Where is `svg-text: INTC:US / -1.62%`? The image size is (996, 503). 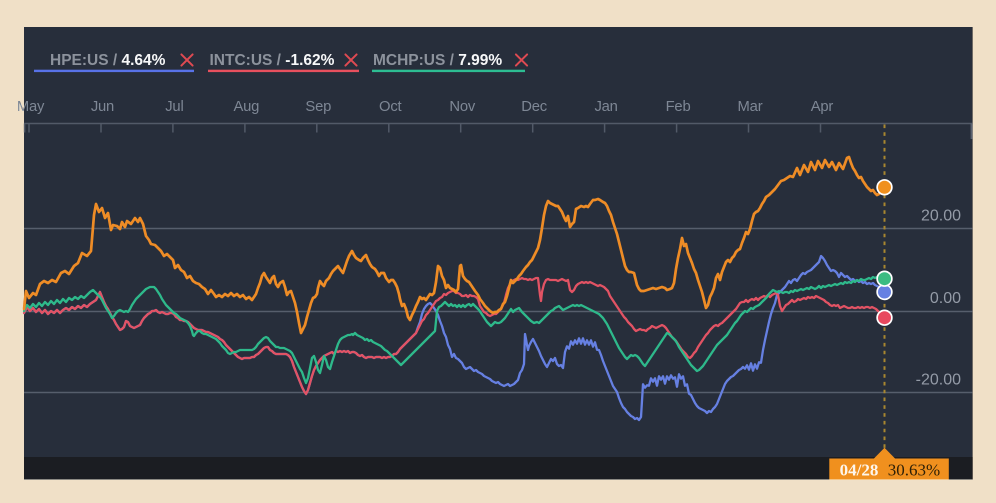
svg-text: INTC:US / -1.62% is located at coordinates (272, 60).